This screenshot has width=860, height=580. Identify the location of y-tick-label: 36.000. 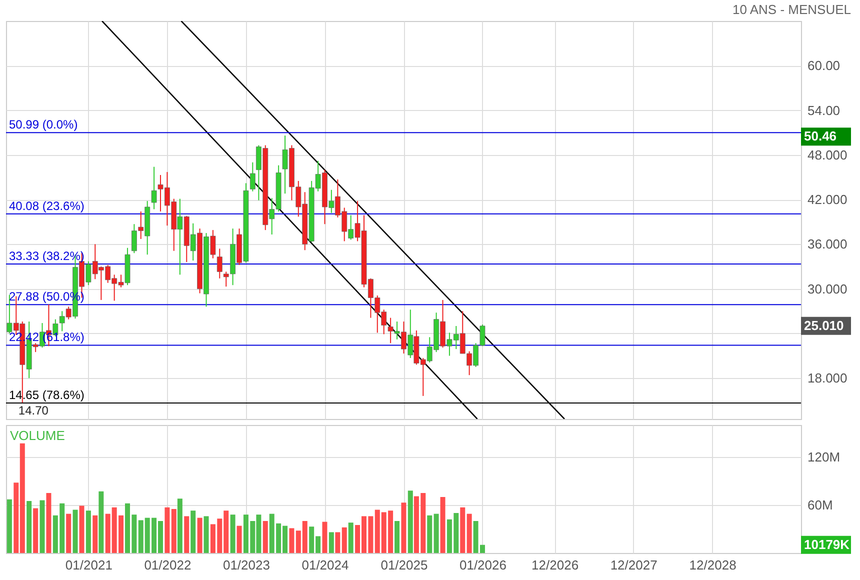
(828, 244).